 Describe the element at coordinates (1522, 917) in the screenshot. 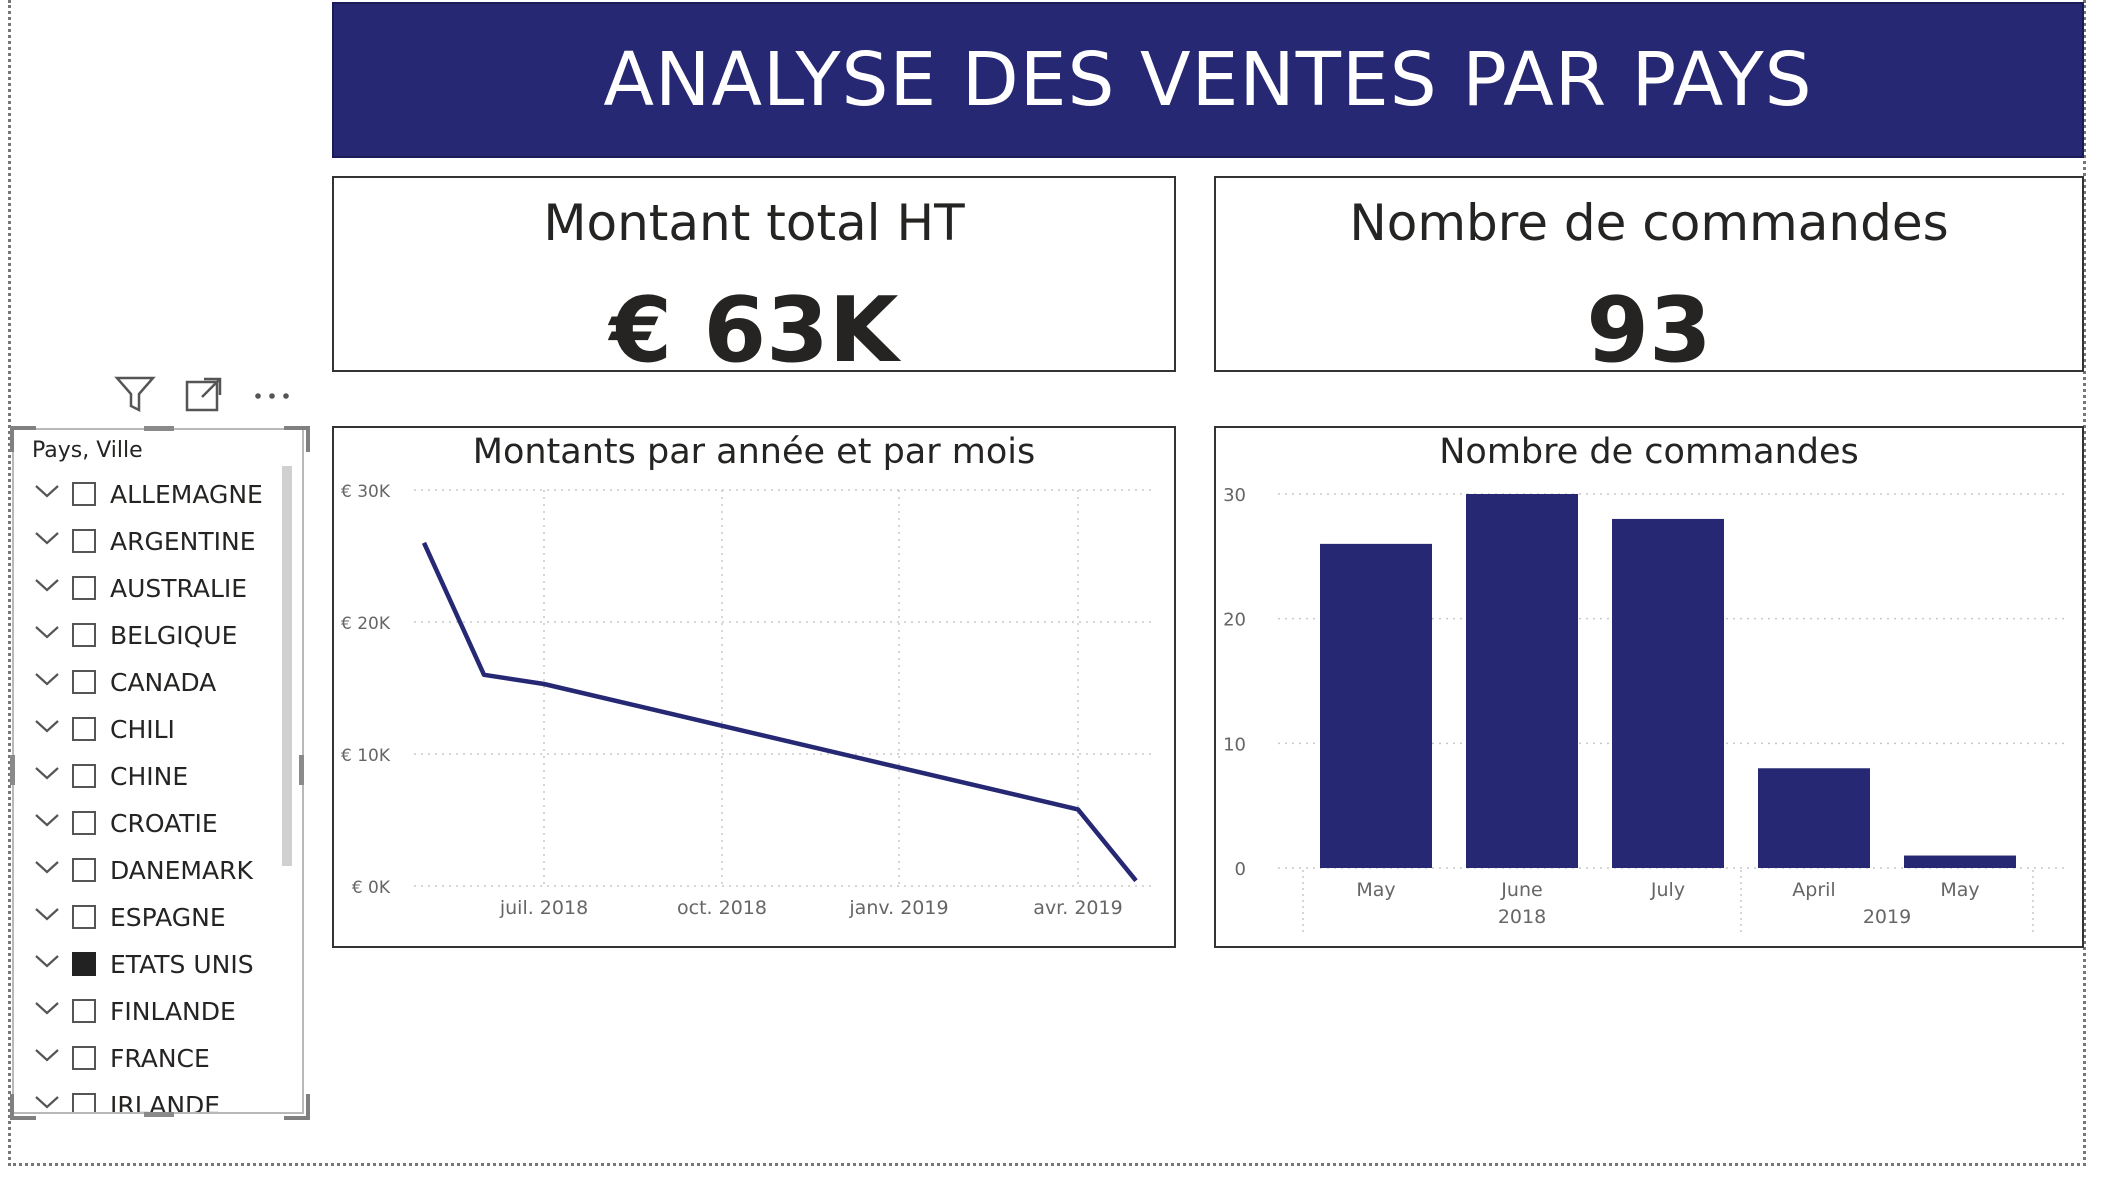

I see `x-group-label: 2018` at that location.